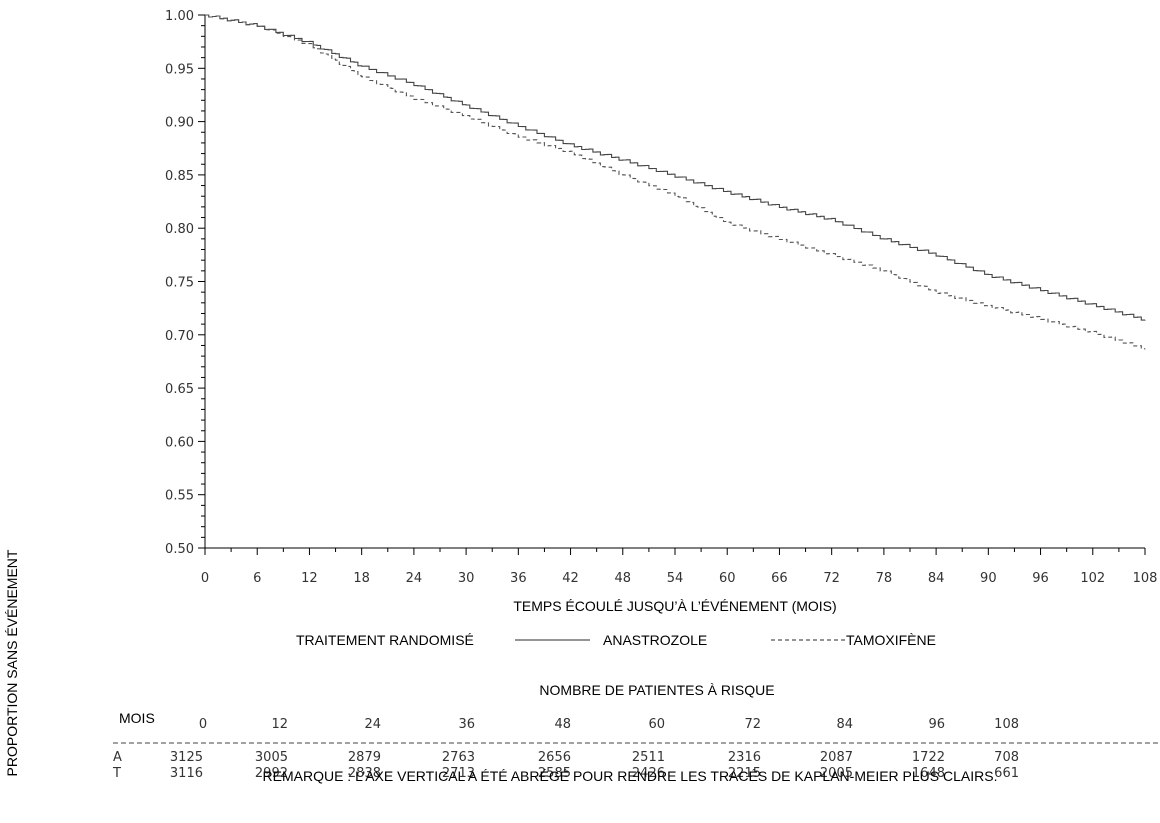 This screenshot has width=1160, height=823. Describe the element at coordinates (554, 773) in the screenshot. I see `risk-cell: 2585` at that location.